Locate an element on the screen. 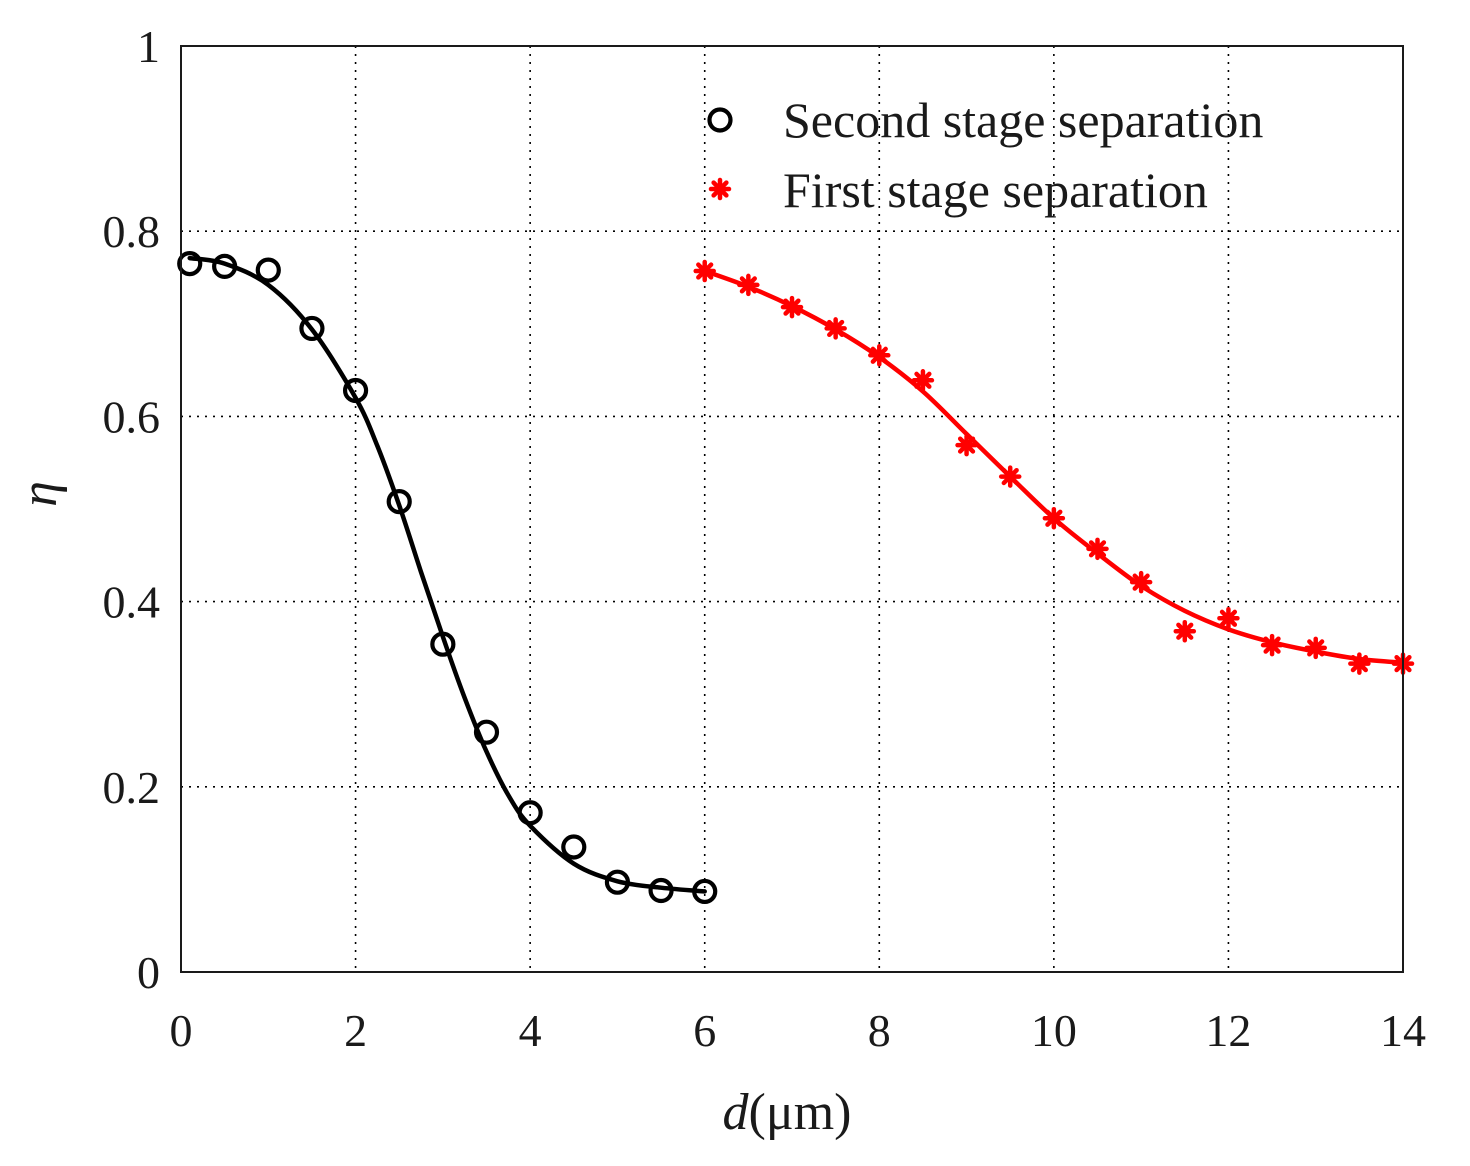 The height and width of the screenshot is (1166, 1470). legend-swatch-second-stage is located at coordinates (720, 120).